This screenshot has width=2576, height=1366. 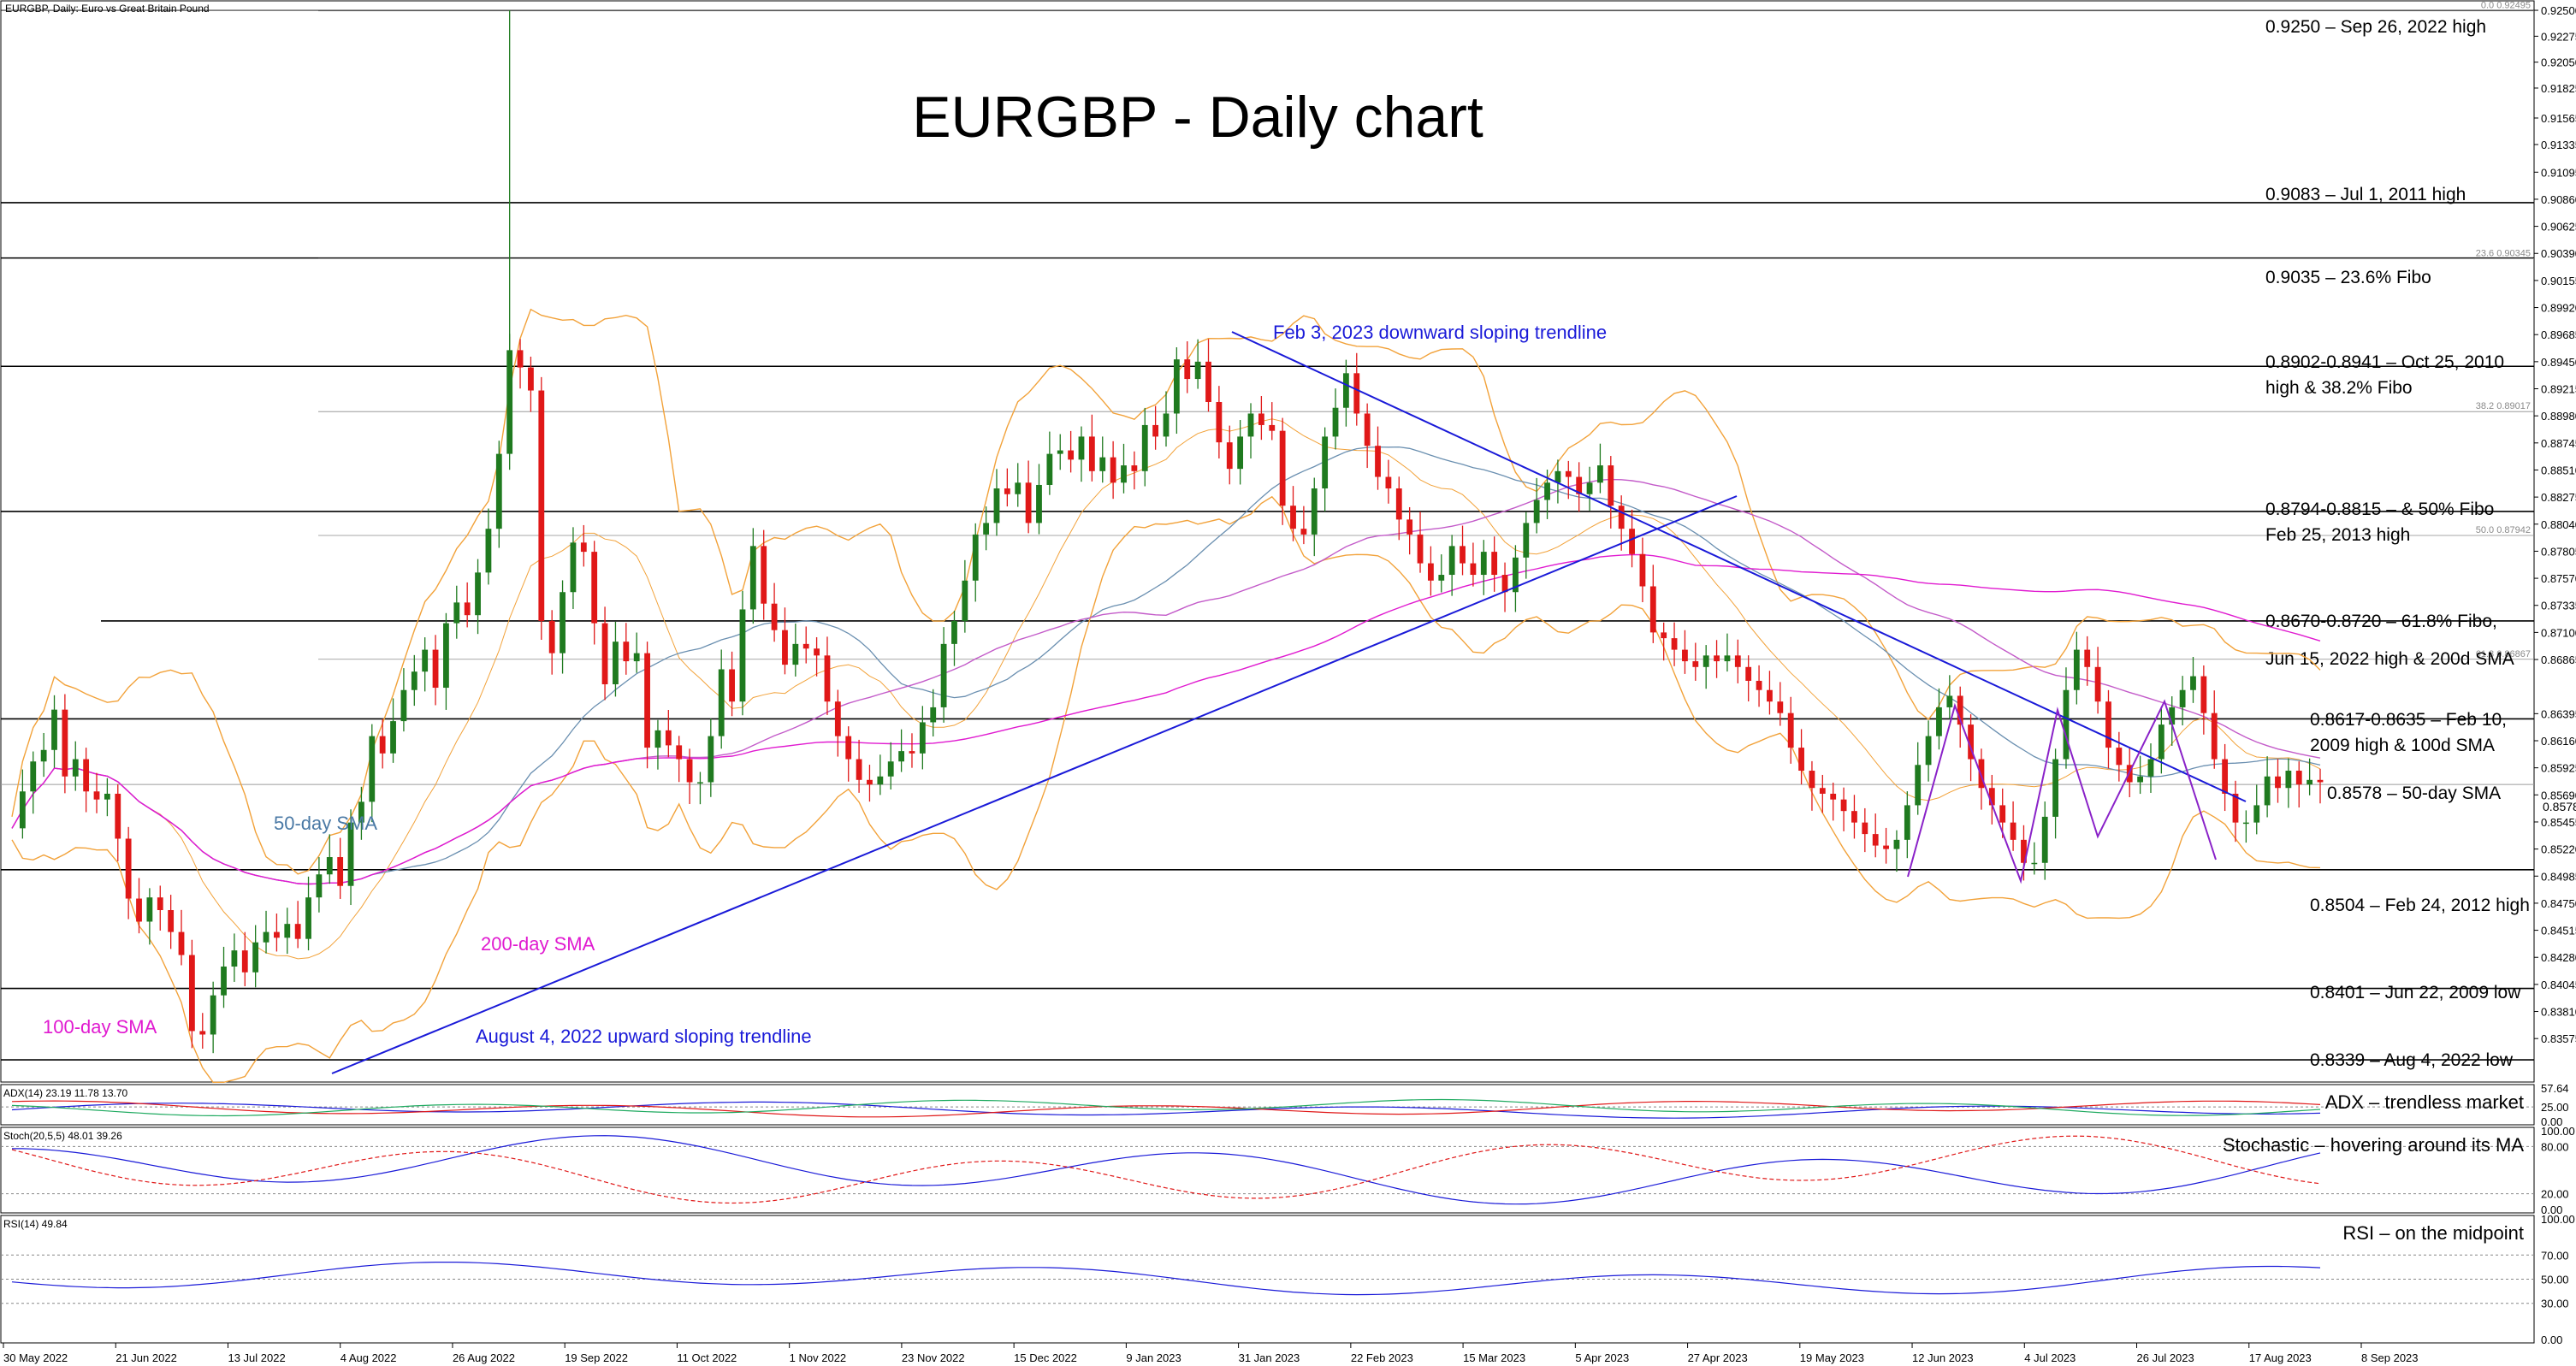 I want to click on level-label: 0.8902-0.8941 – Oct 25, 2010, so click(x=2384, y=362).